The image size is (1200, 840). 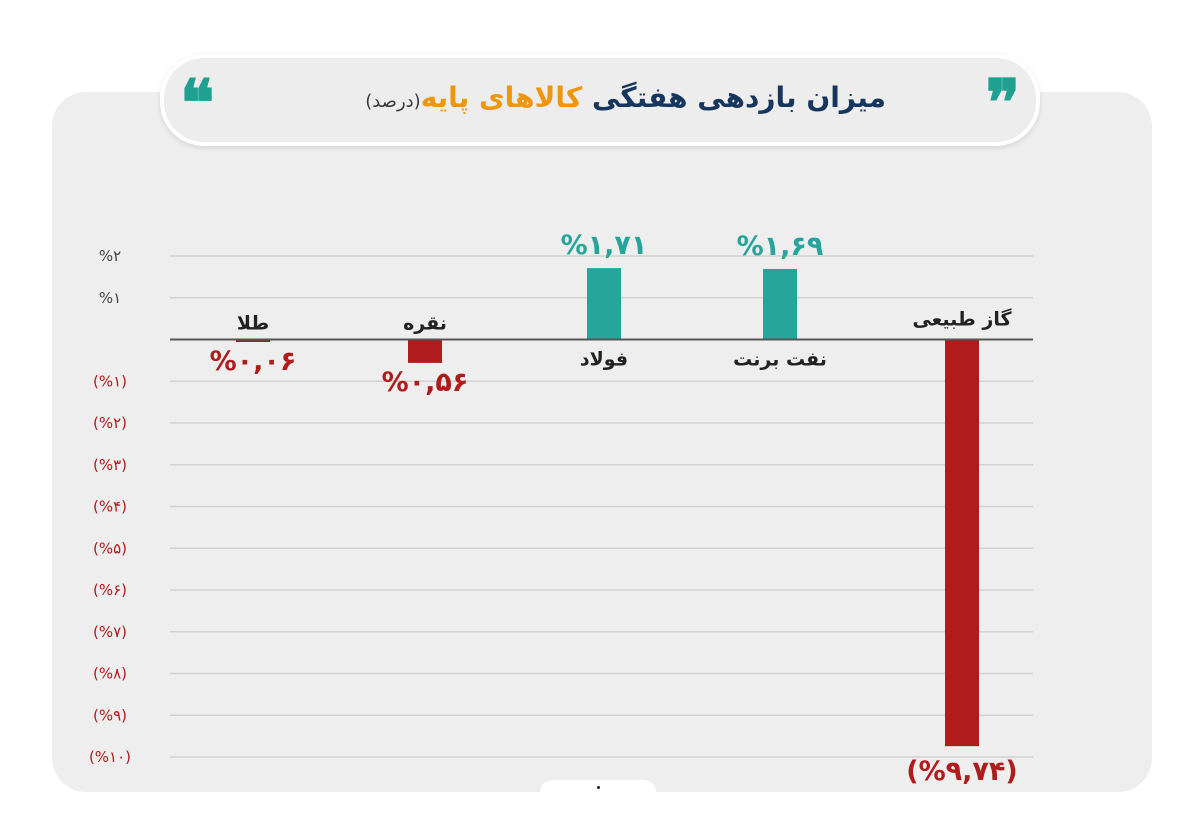 I want to click on category-label: نقره, so click(x=425, y=324).